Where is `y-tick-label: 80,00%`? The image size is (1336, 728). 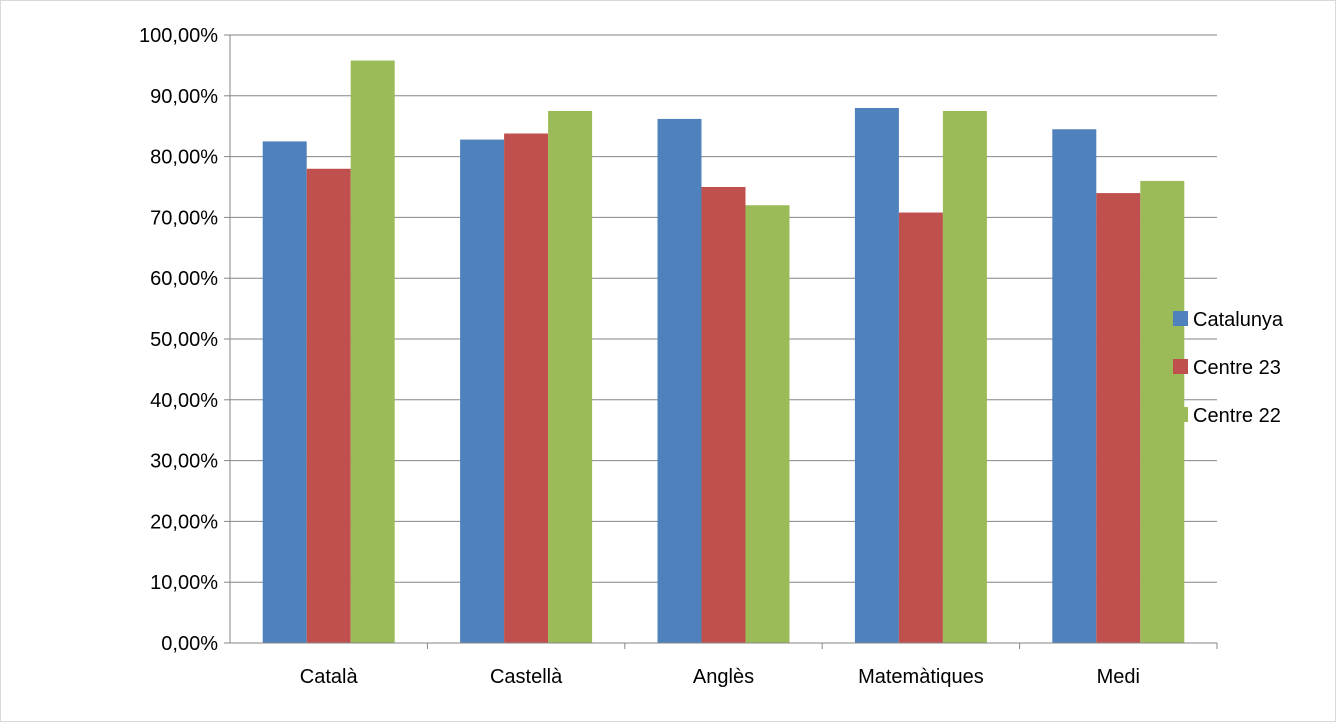 y-tick-label: 80,00% is located at coordinates (184, 158).